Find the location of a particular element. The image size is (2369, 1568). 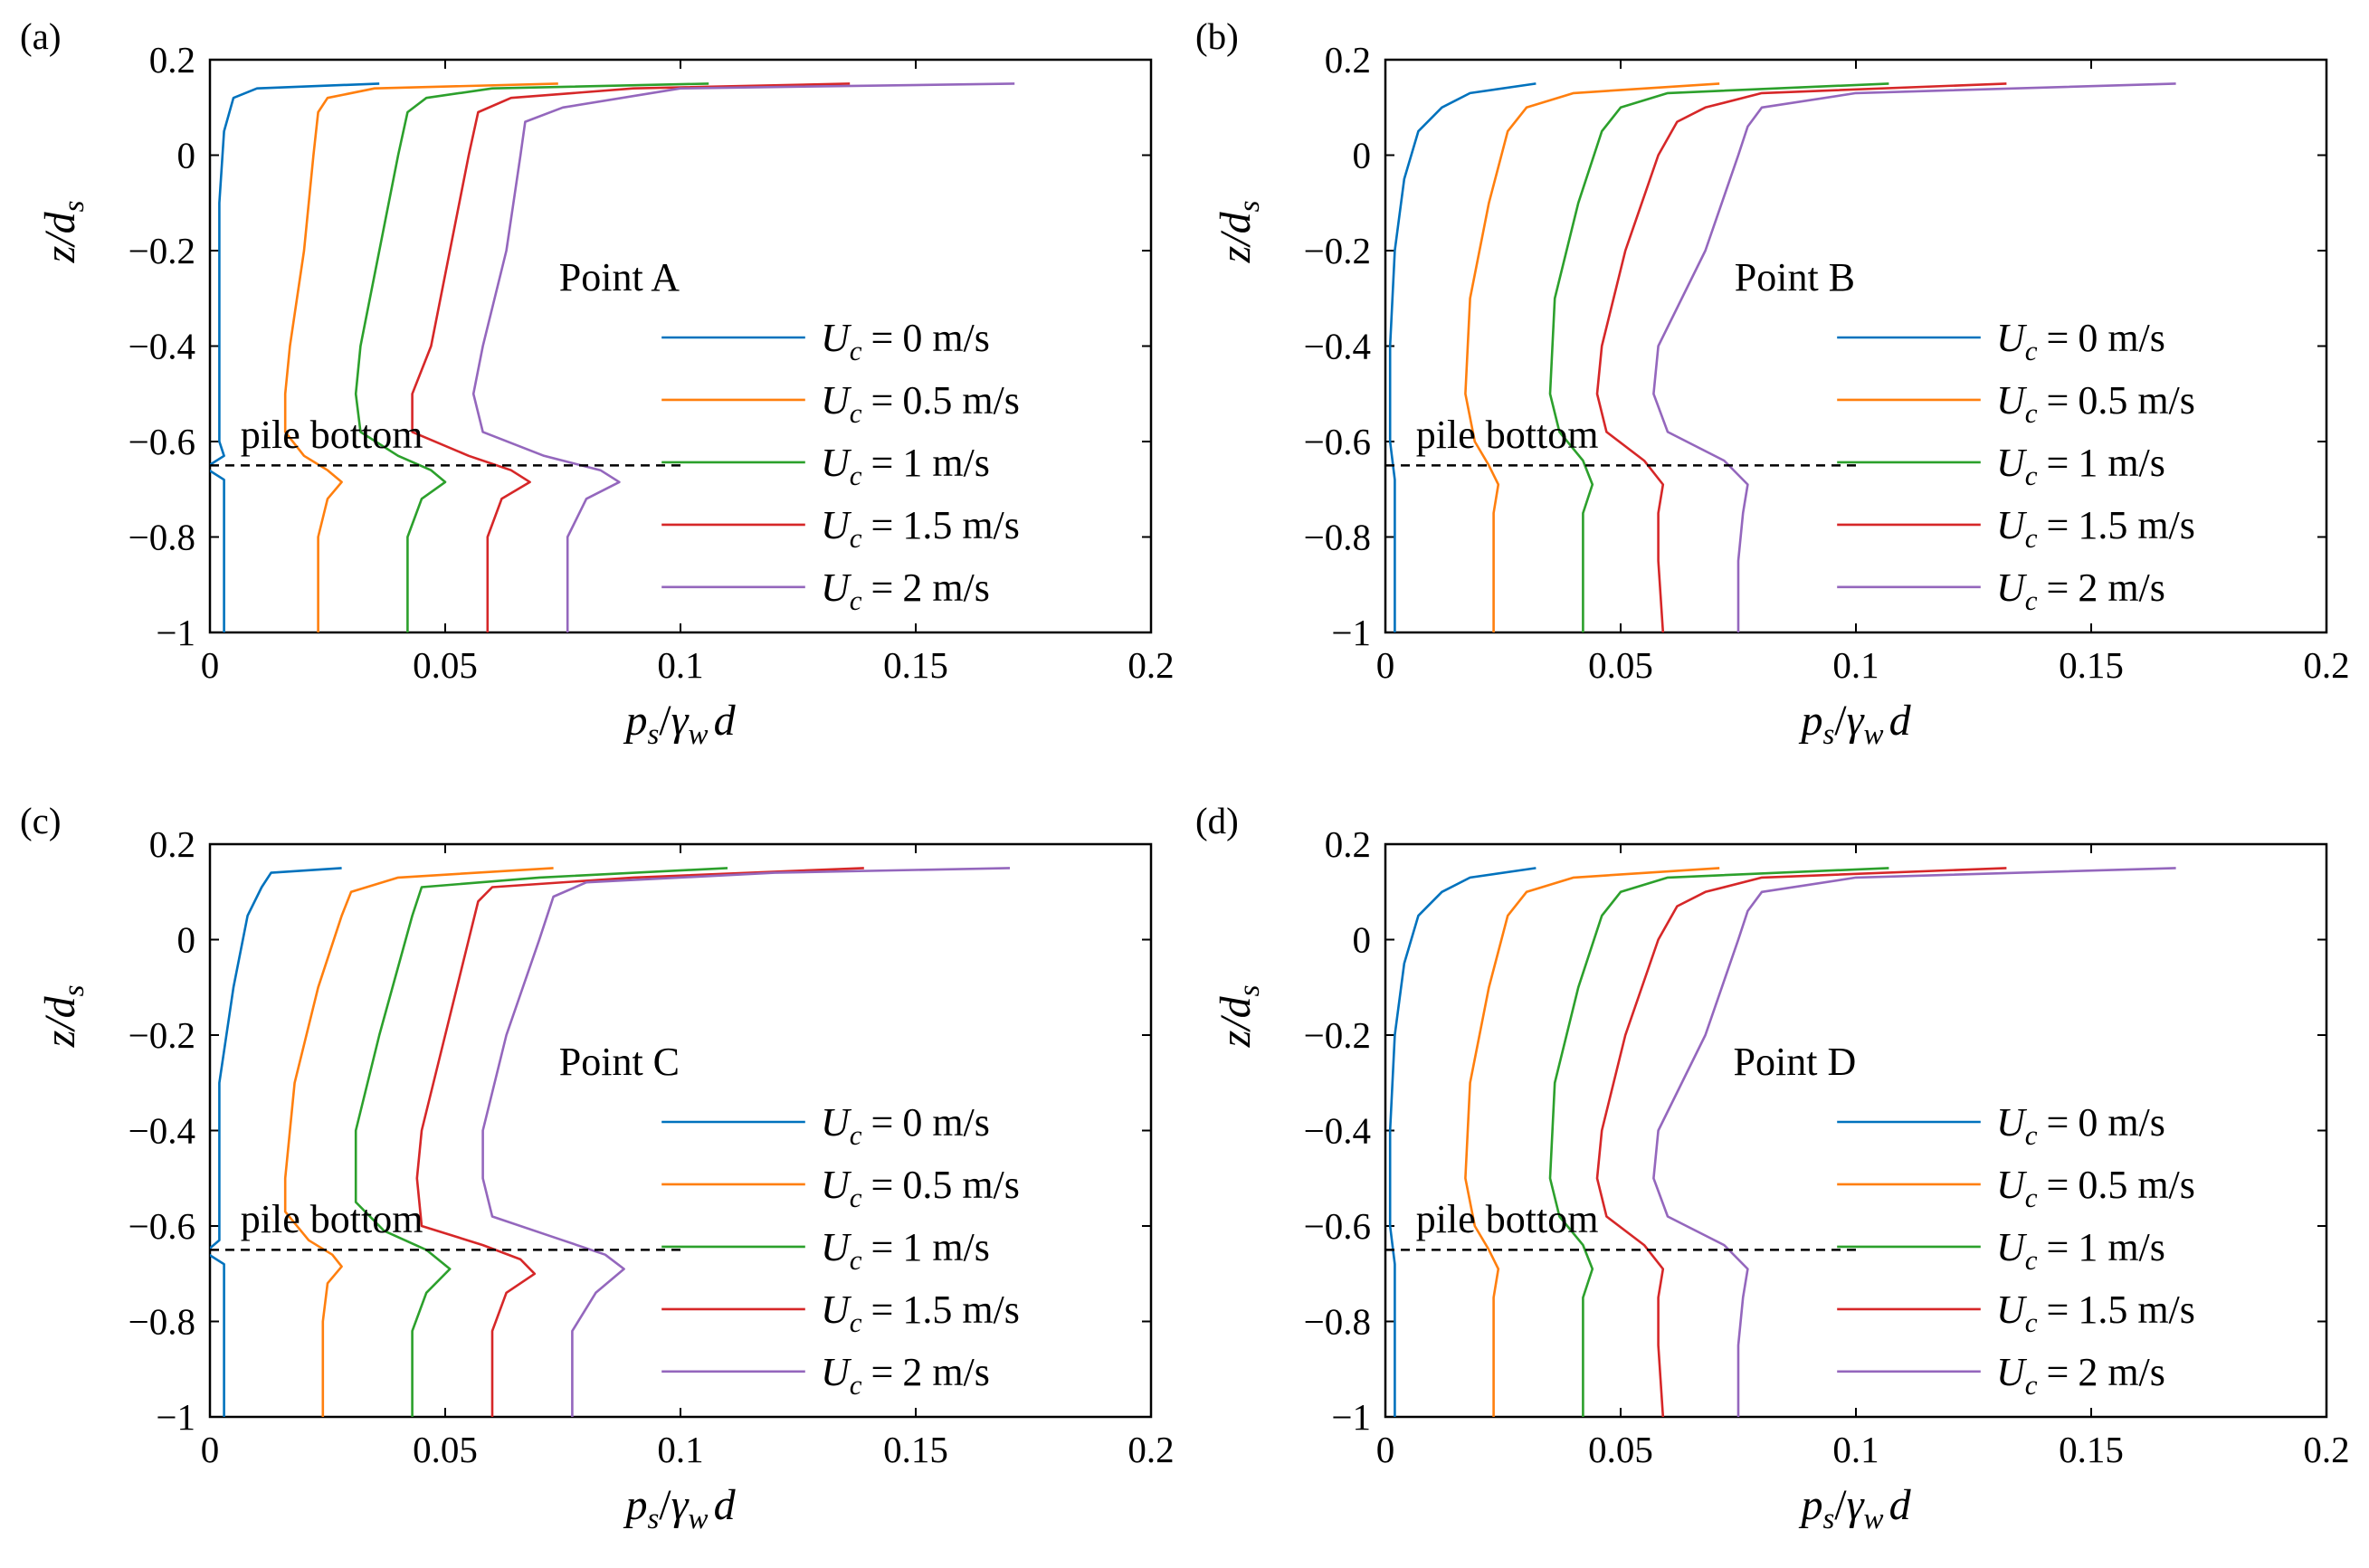

y-label-var: z/d is located at coordinates (1236, 1022).